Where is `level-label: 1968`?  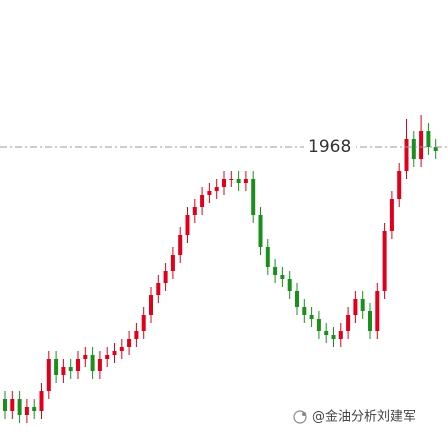
level-label: 1968 is located at coordinates (329, 147).